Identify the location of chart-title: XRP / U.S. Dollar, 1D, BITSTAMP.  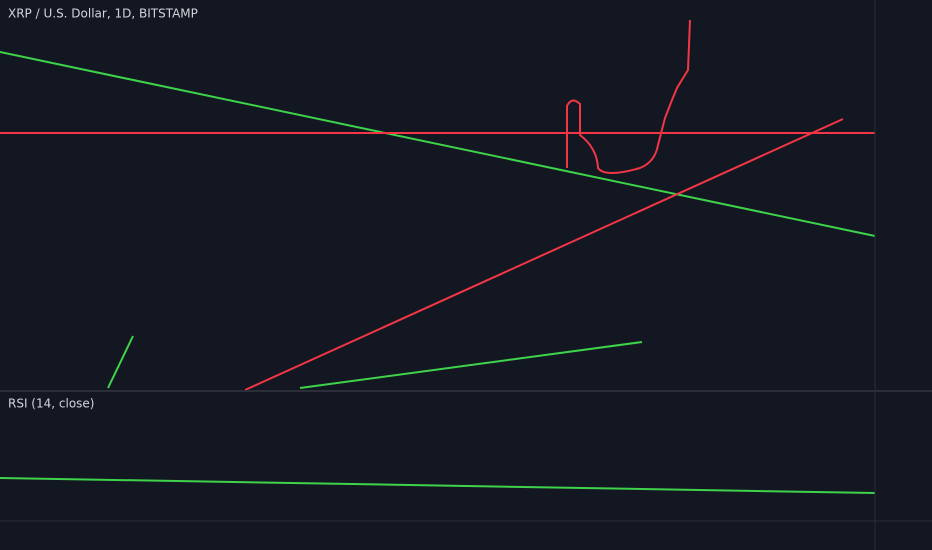
(103, 14).